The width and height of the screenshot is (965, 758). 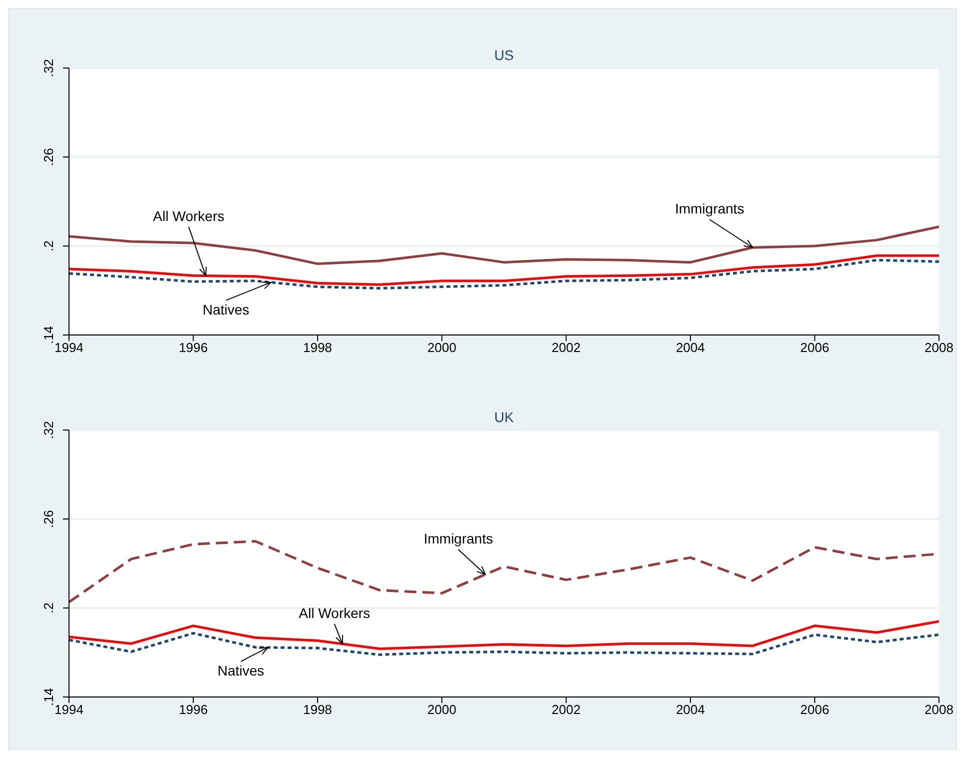 I want to click on series-label: Immigrants, so click(x=458, y=538).